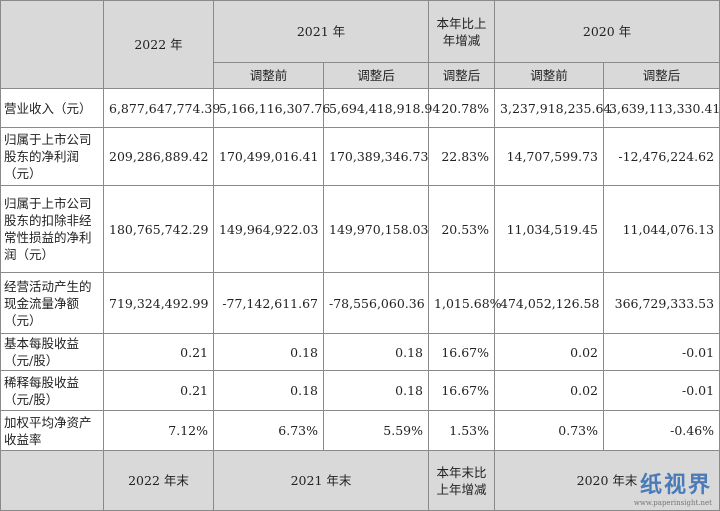 The height and width of the screenshot is (511, 720). I want to click on cell: 1.53%, so click(462, 430).